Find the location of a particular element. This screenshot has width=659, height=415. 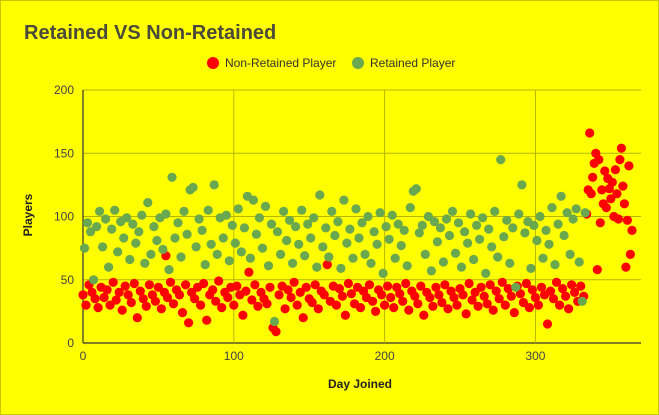

y-tick-label: 200 is located at coordinates (64, 90).